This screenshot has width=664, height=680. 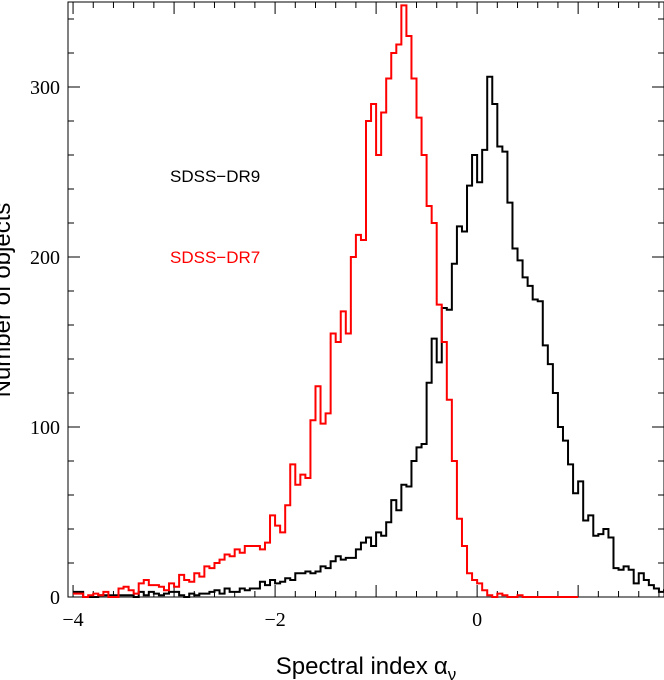 I want to click on legend-label-dr9: SDSS−DR9, so click(x=215, y=176).